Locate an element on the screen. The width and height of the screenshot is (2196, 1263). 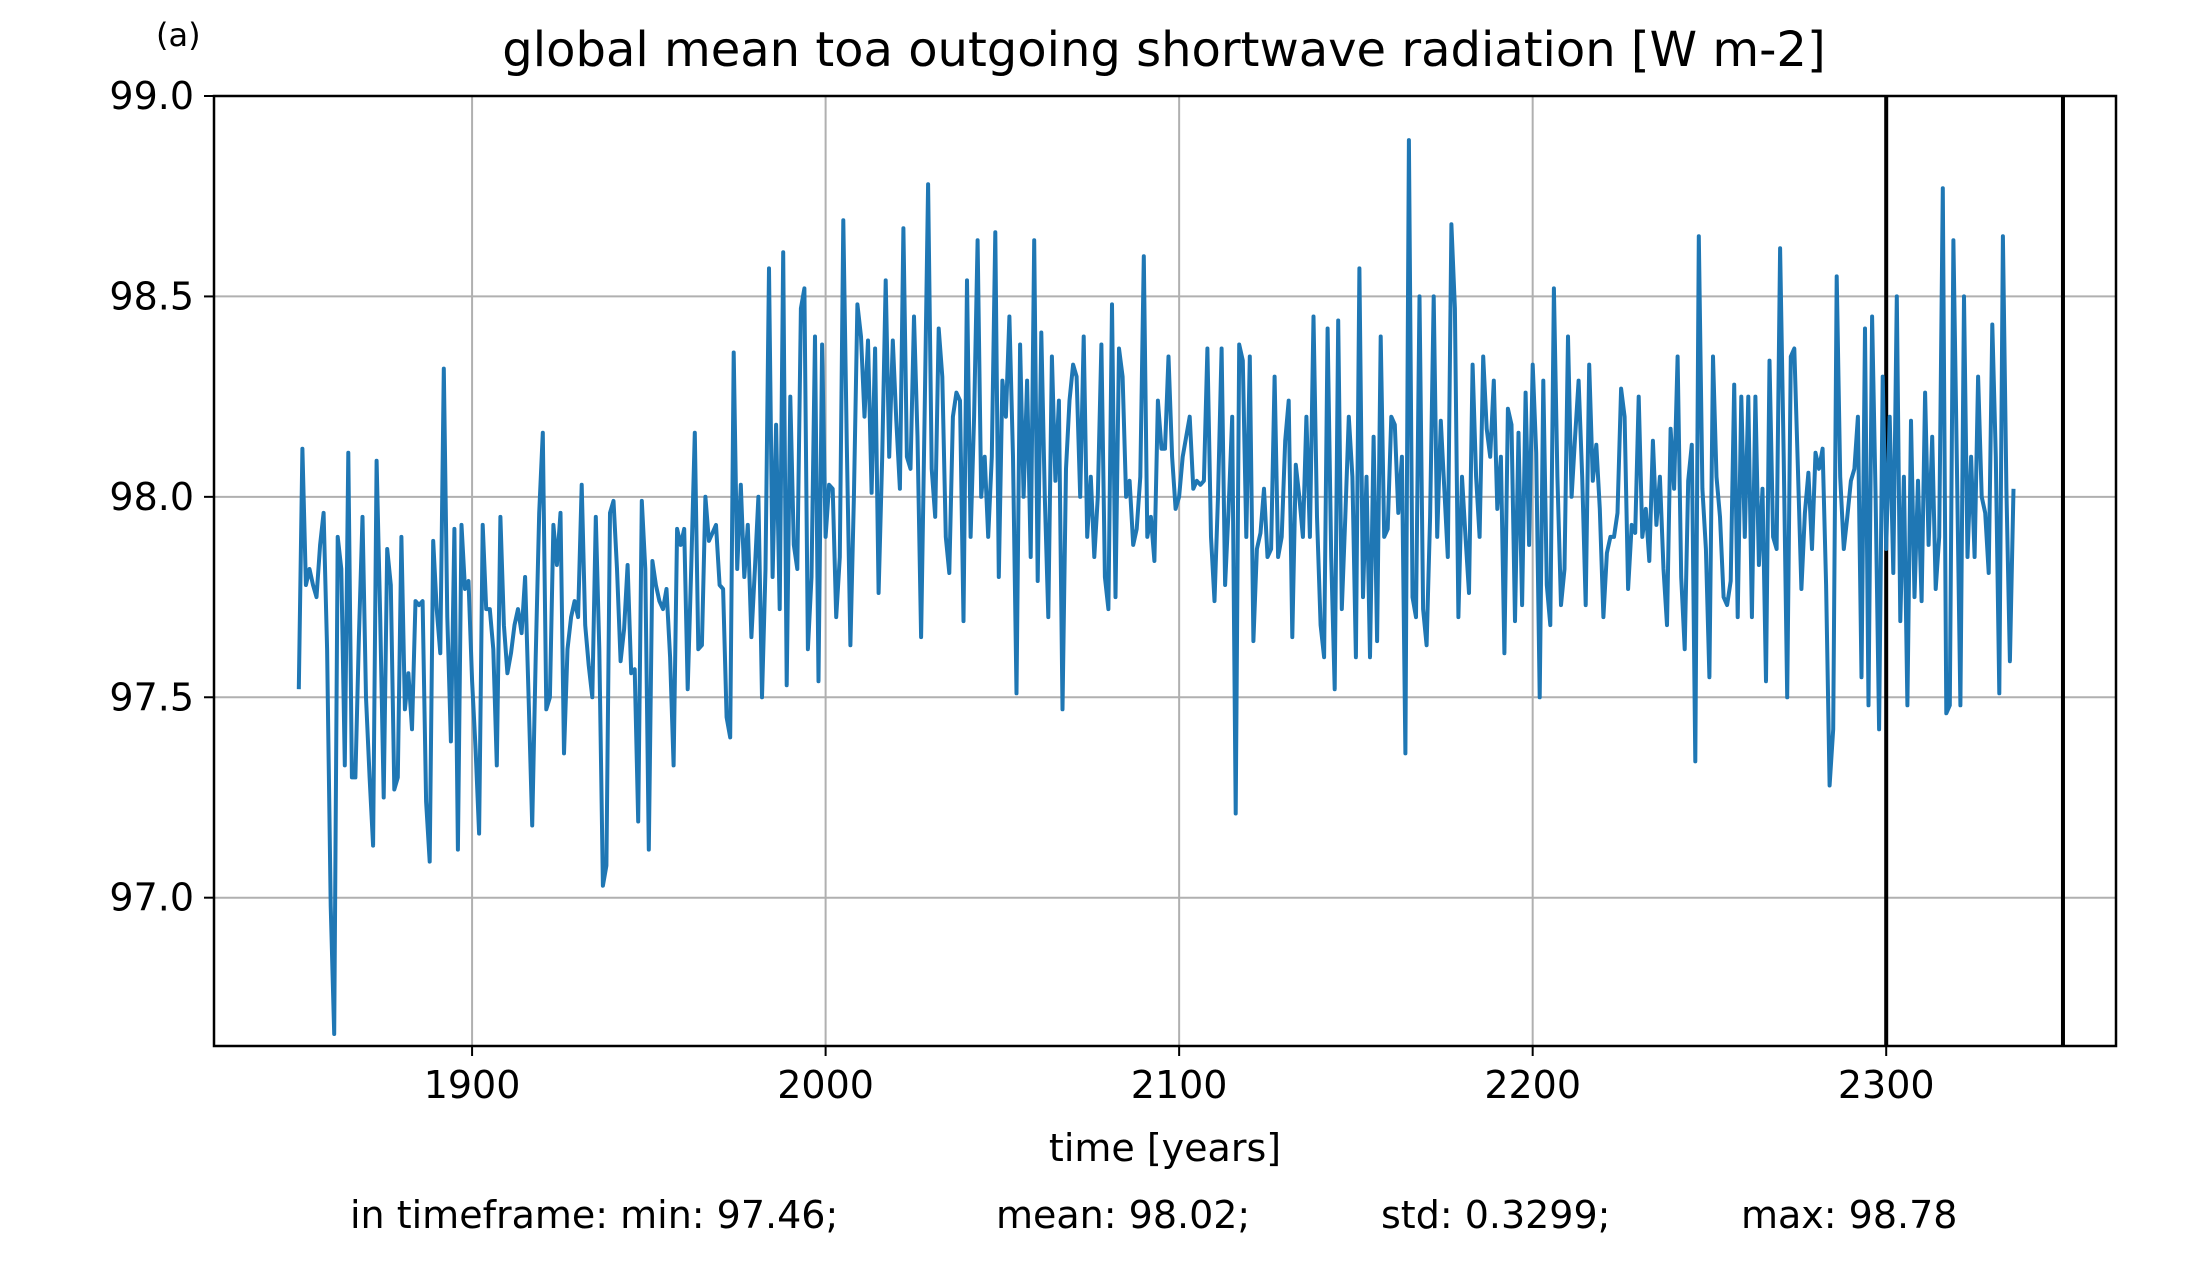
stat-mean: mean: 98.02; is located at coordinates (1123, 1215).